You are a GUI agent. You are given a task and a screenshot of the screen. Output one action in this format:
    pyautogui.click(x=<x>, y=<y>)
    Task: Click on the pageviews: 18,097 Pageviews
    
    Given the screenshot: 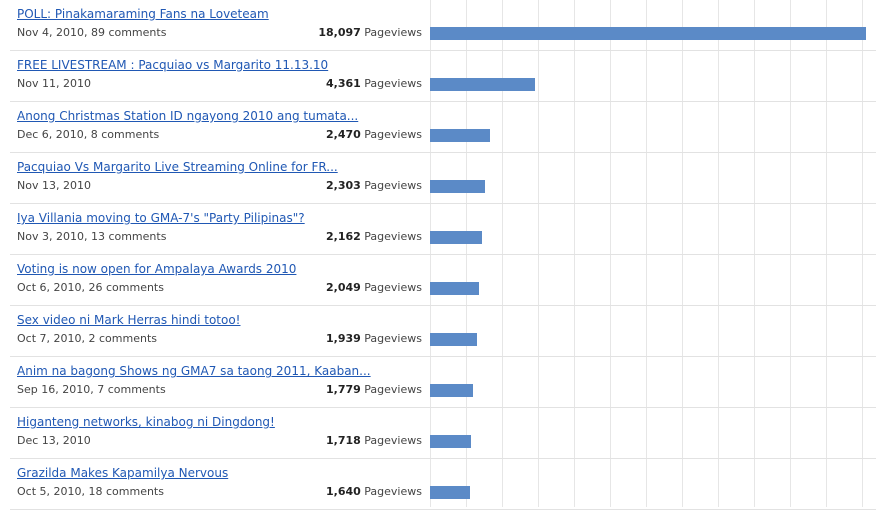 What is the action you would take?
    pyautogui.click(x=336, y=32)
    